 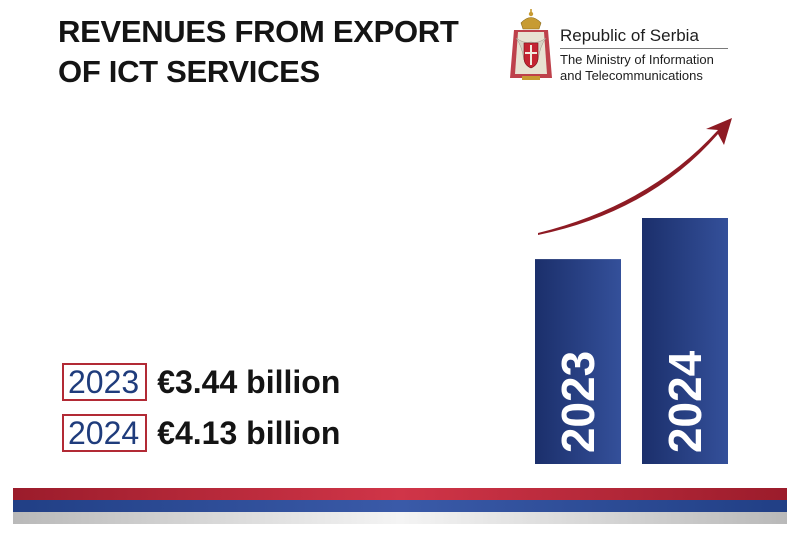 I want to click on bar-label: 2024, so click(x=685, y=401).